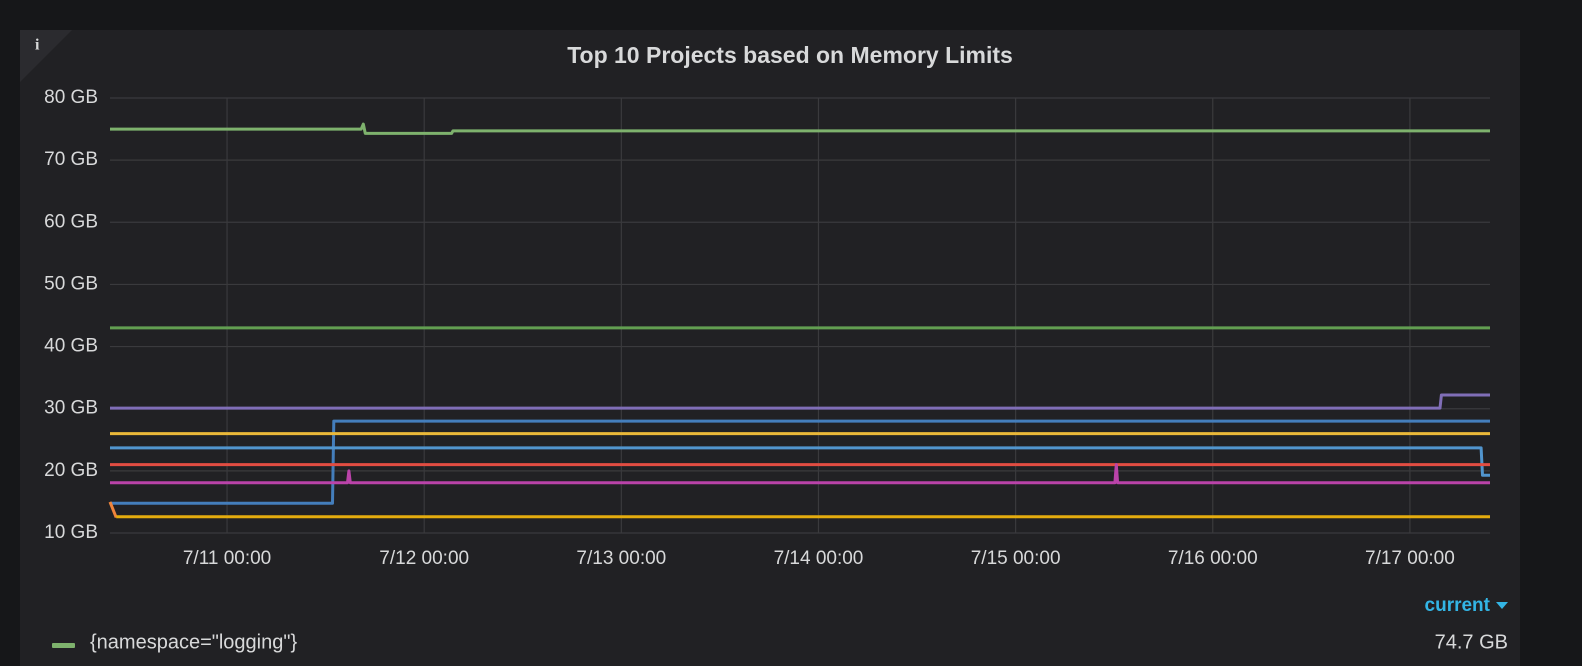  What do you see at coordinates (71, 283) in the screenshot?
I see `y-tick-label: 50 GB` at bounding box center [71, 283].